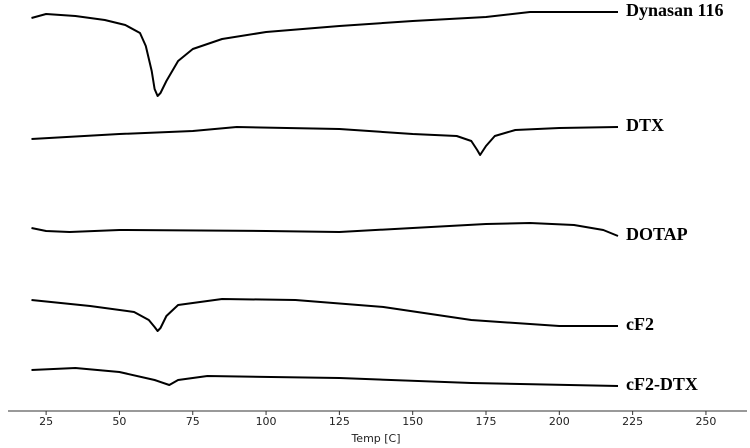 The height and width of the screenshot is (448, 750). What do you see at coordinates (662, 384) in the screenshot?
I see `curve-label: cF2-DTX` at bounding box center [662, 384].